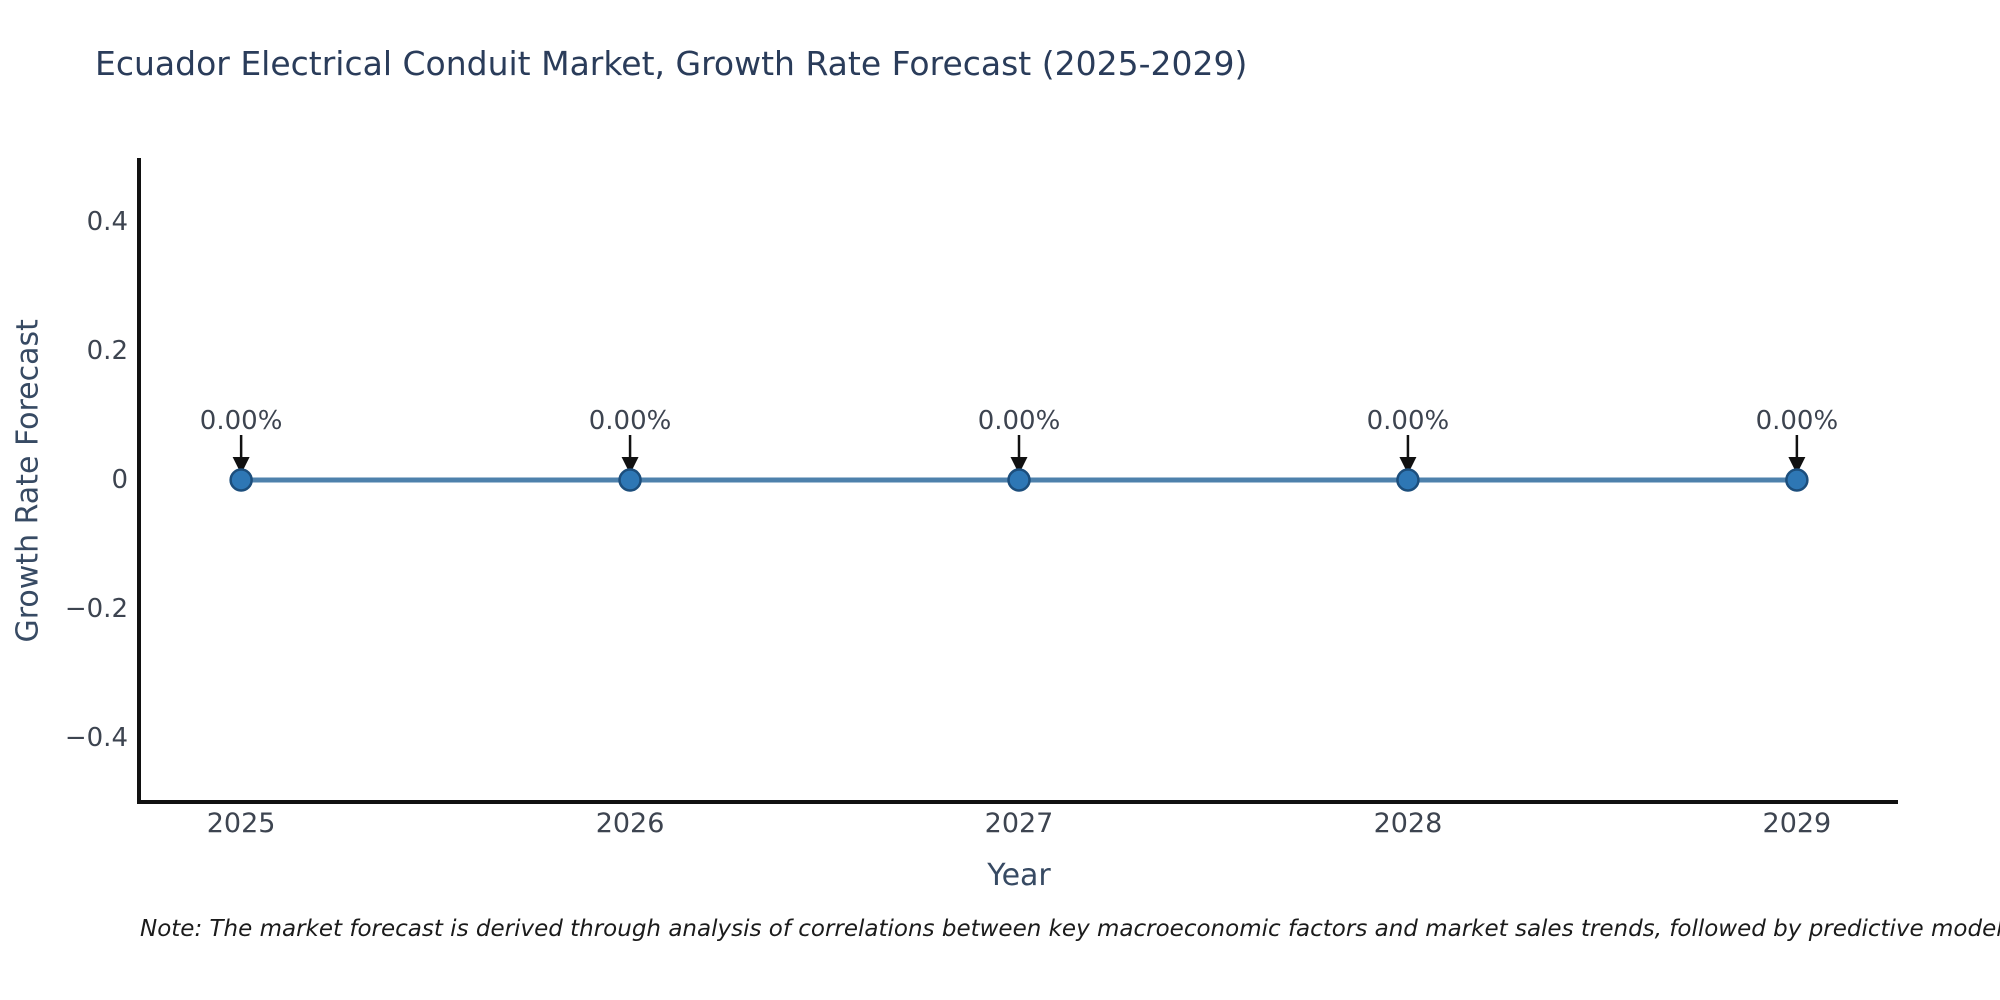  I want to click on x-tick-label: 2029, so click(1797, 823).